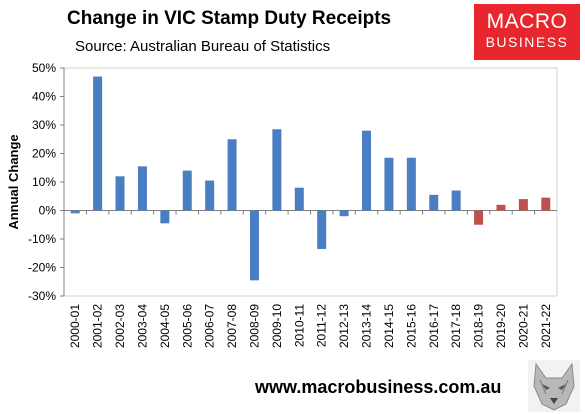 Image resolution: width=585 pixels, height=414 pixels. Describe the element at coordinates (501, 326) in the screenshot. I see `x-tick-label: 2019-20` at that location.